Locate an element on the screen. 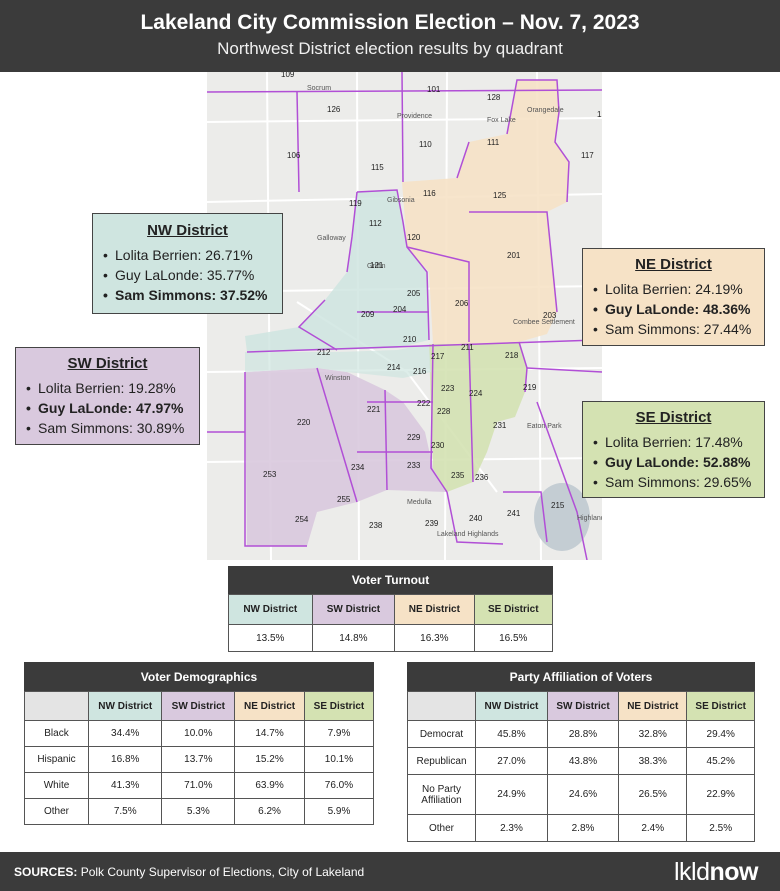 Image resolution: width=780 pixels, height=891 pixels. map-place-label: Highland City is located at coordinates (589, 518).